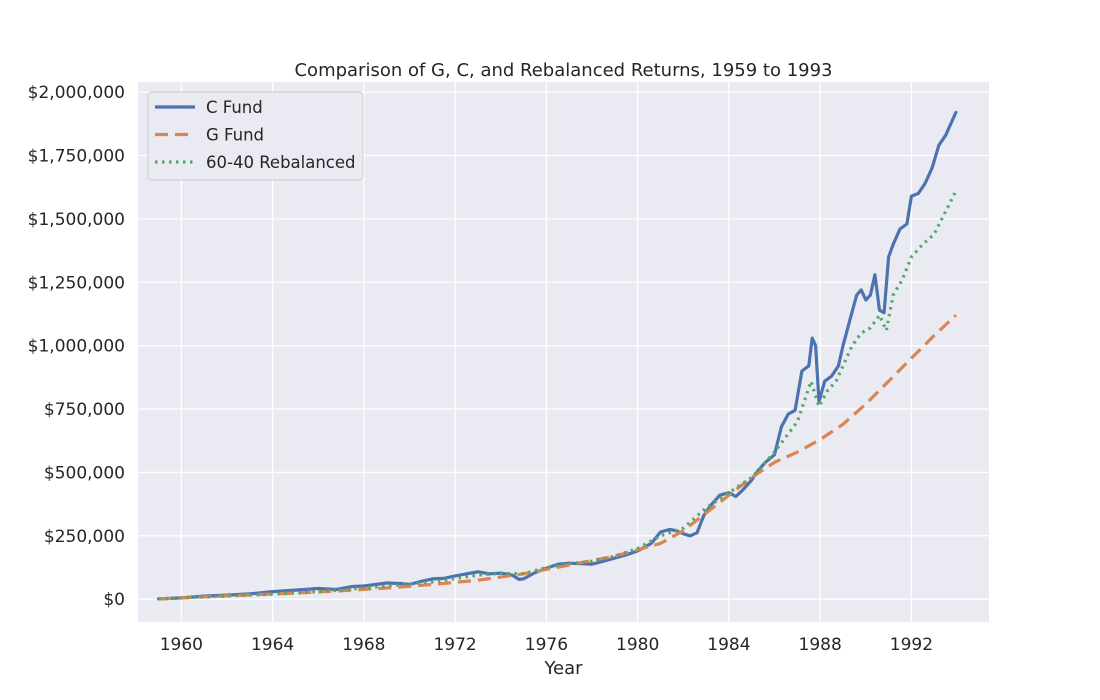 The width and height of the screenshot is (1100, 700). I want to click on x-tick-label: 1960, so click(181, 645).